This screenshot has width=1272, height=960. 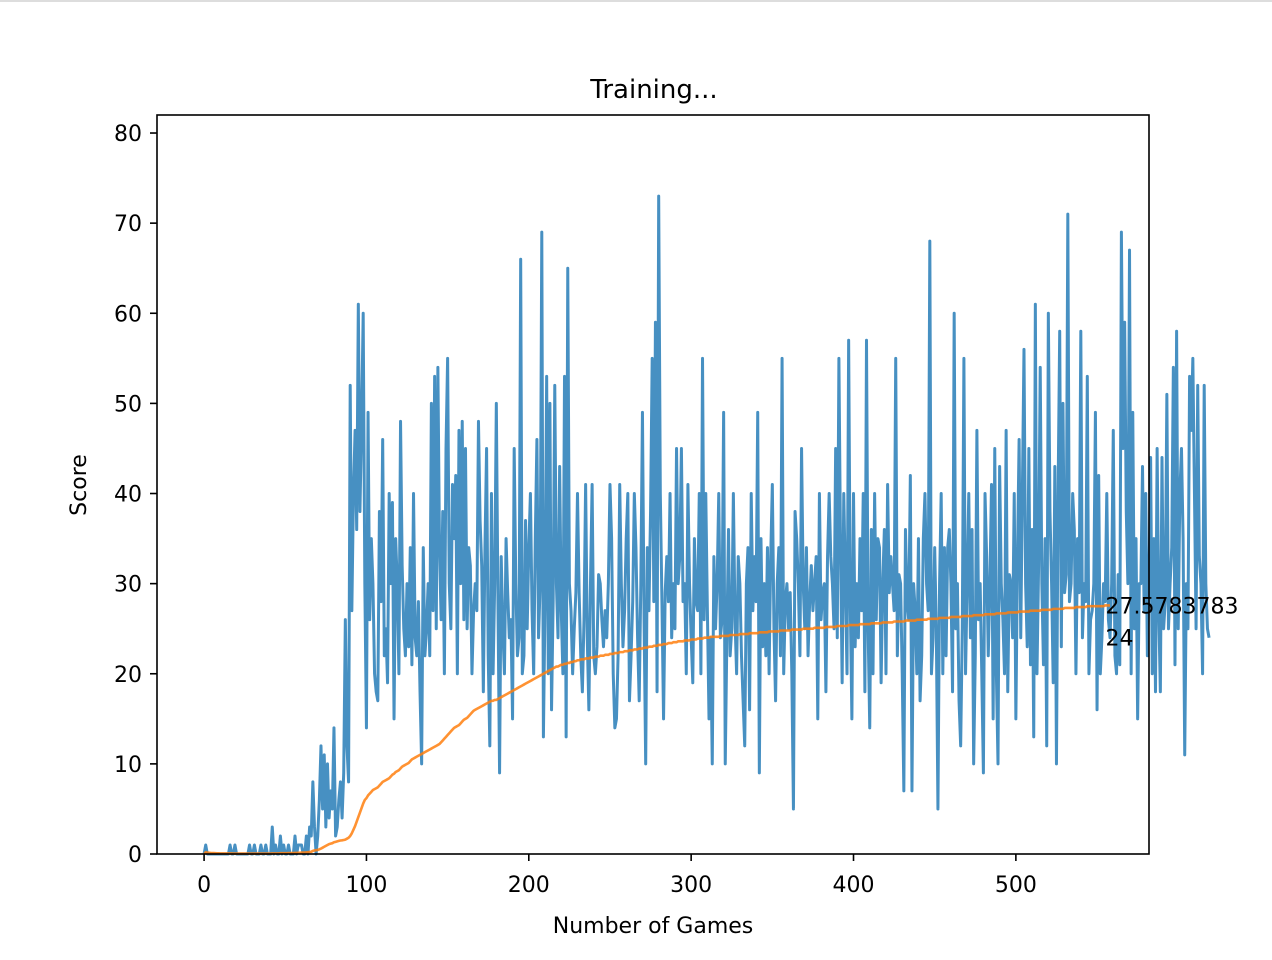 I want to click on x-tick-label: 500, so click(x=1016, y=885).